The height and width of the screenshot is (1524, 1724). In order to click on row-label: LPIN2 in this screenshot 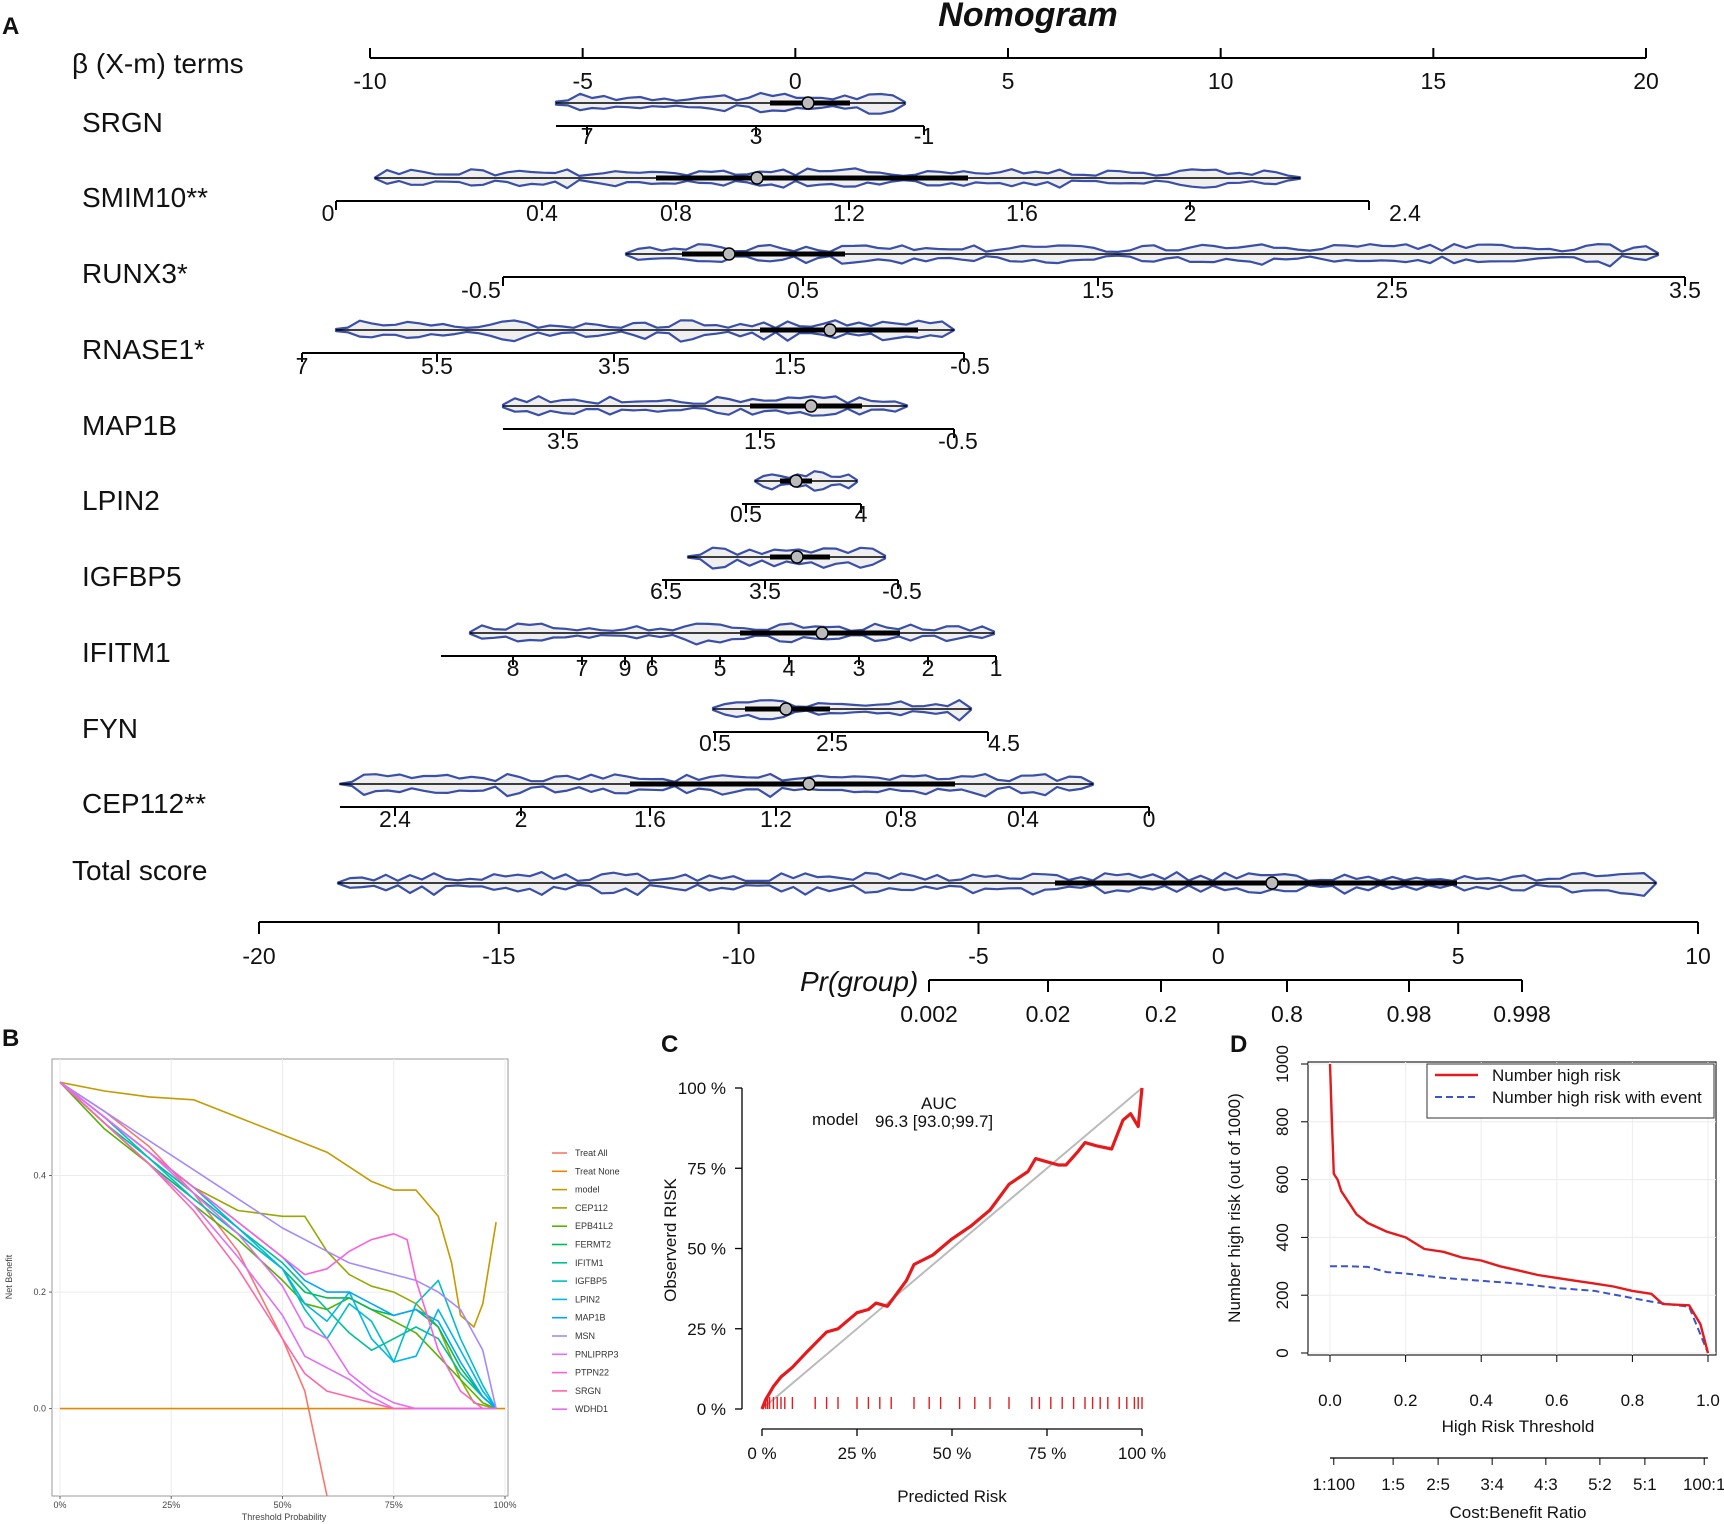, I will do `click(121, 500)`.